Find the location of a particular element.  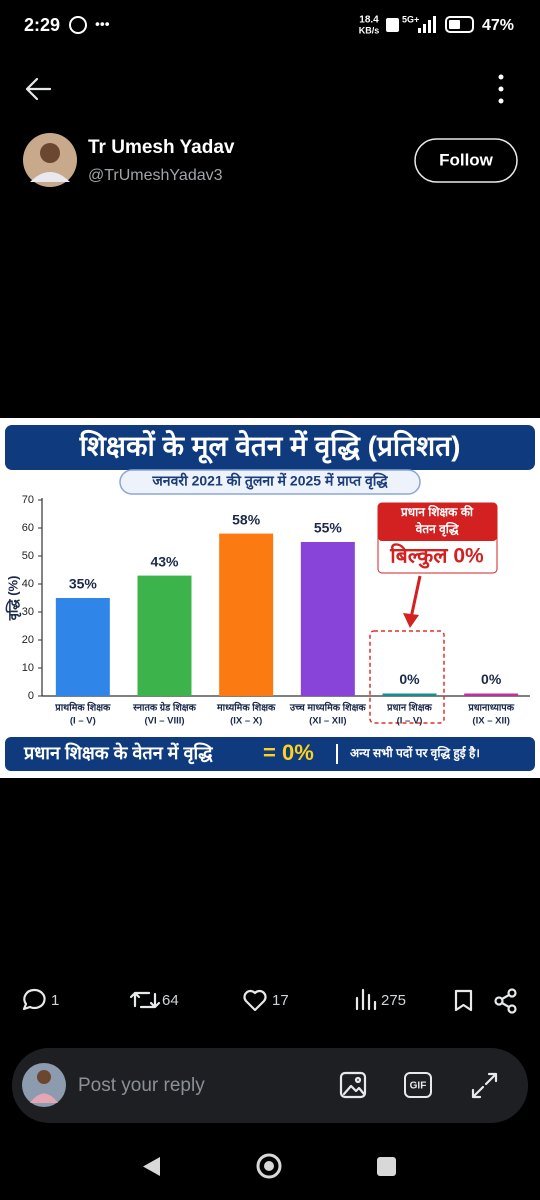

x-tick-label: (IX – X) is located at coordinates (246, 721).